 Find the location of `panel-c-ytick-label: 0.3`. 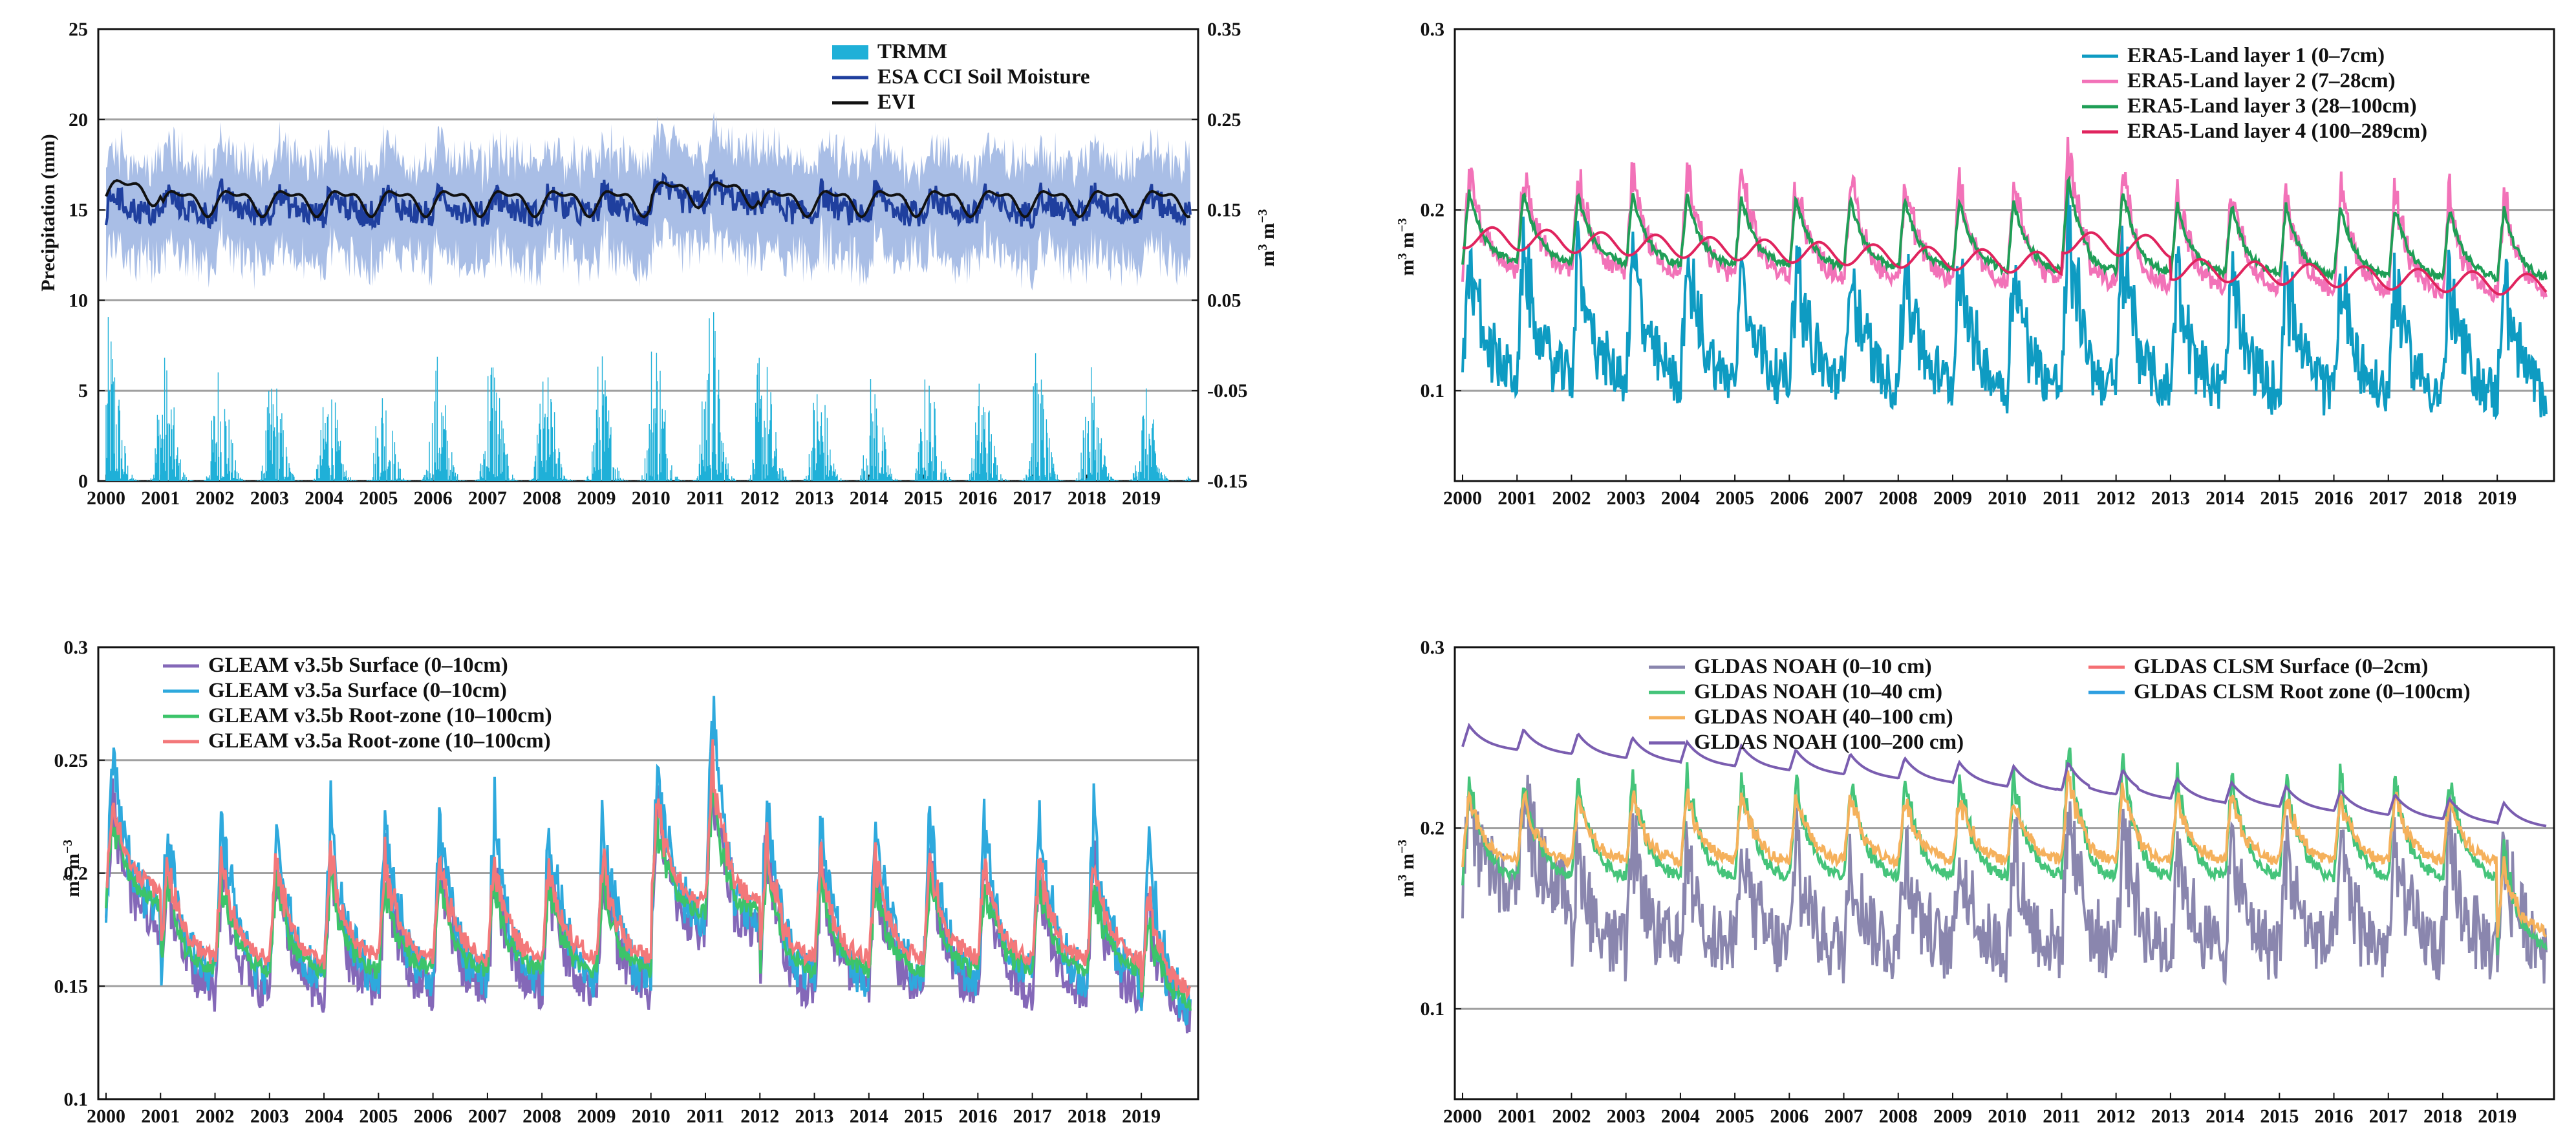

panel-c-ytick-label: 0.3 is located at coordinates (76, 647).